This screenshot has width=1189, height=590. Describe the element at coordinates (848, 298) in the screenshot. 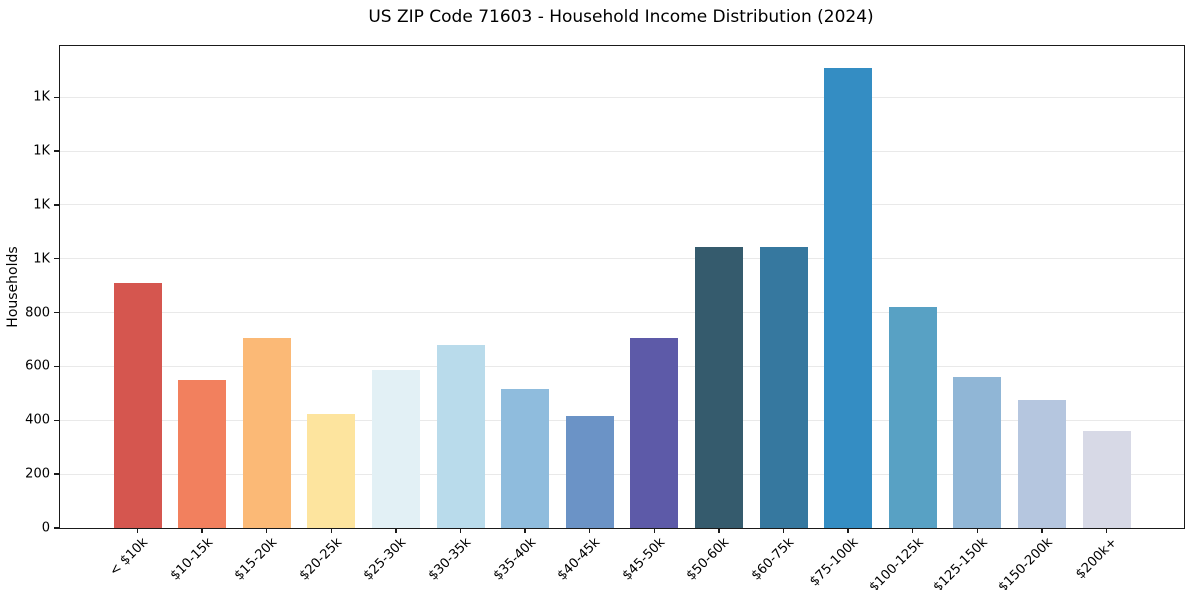

I see `bar-75-100k` at that location.